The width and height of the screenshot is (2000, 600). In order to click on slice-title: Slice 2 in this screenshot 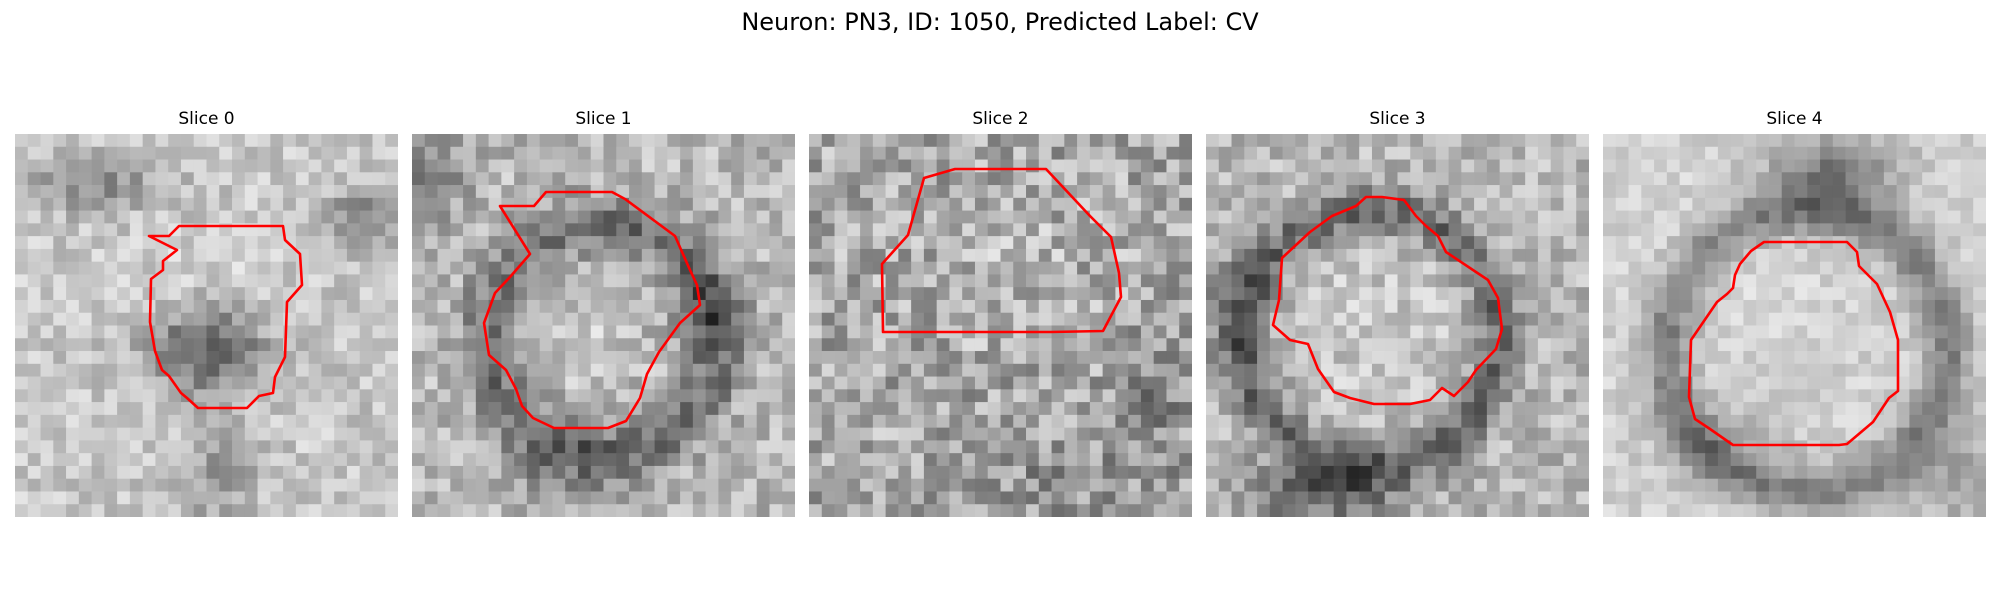, I will do `click(1000, 119)`.